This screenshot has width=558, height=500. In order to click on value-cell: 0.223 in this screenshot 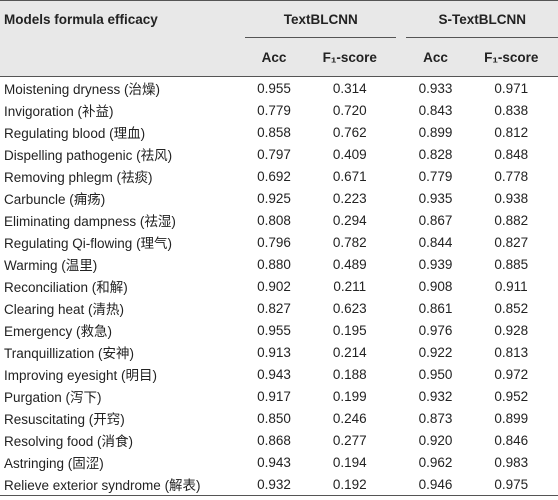, I will do `click(349, 198)`.